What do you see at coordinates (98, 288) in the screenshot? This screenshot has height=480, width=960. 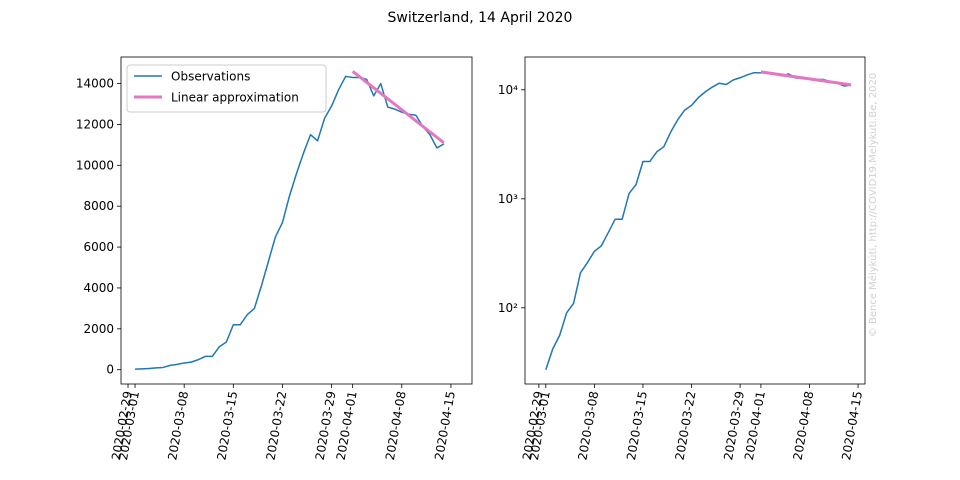 I see `y-tick-label: 4000` at bounding box center [98, 288].